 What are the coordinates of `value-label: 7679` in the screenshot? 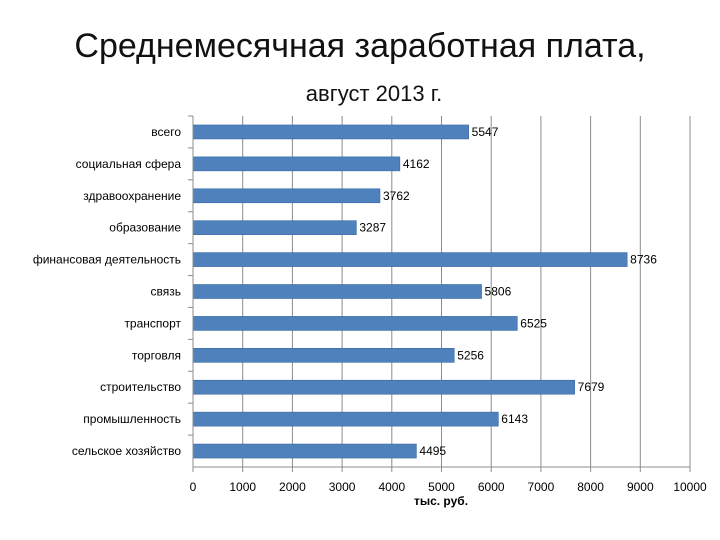 It's located at (591, 387).